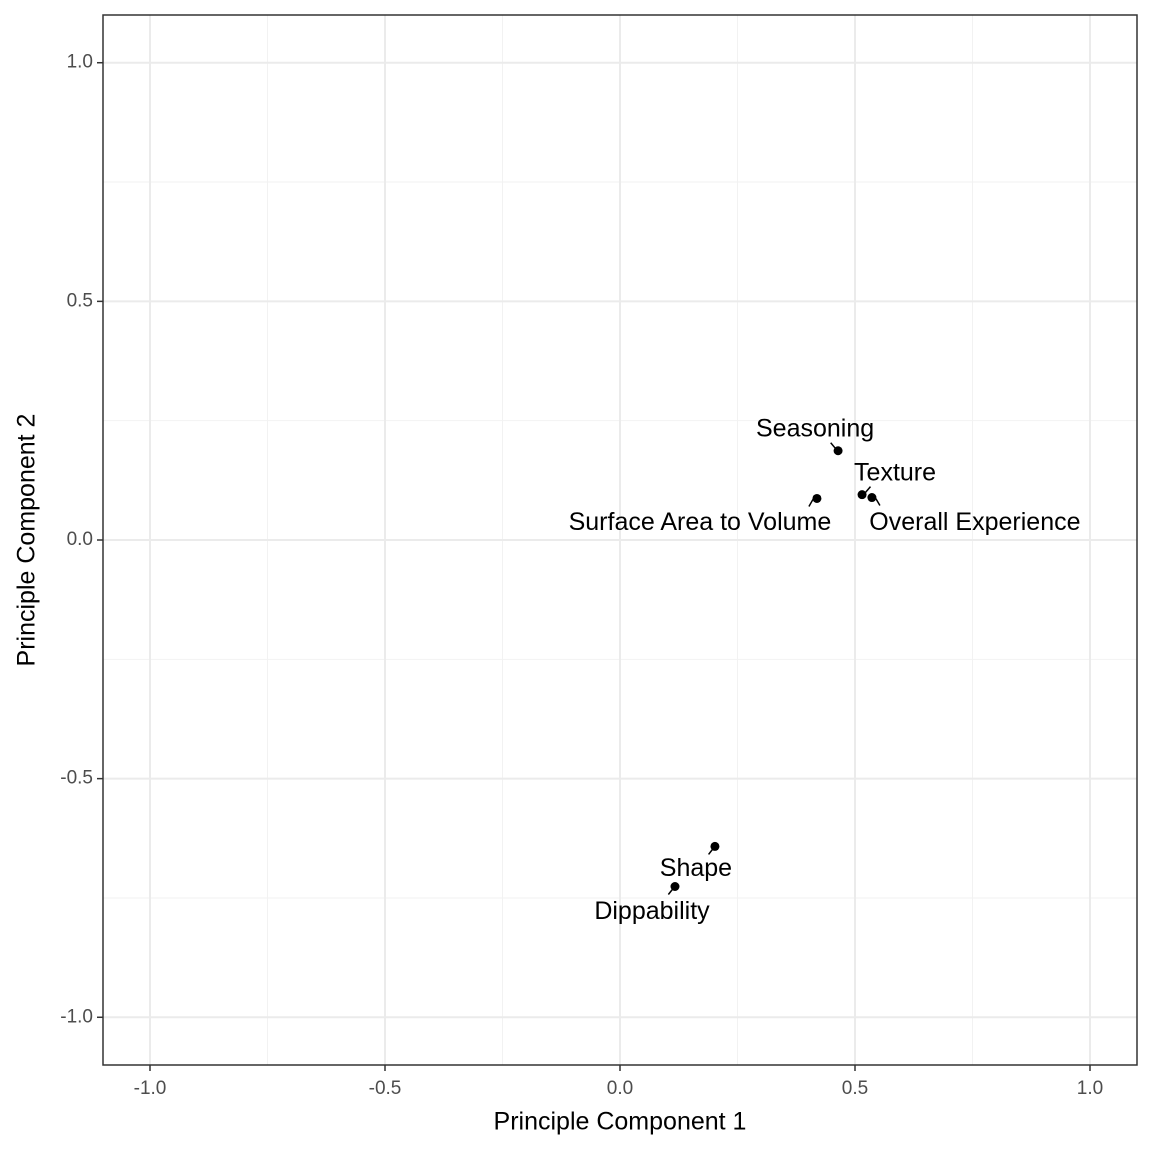 This screenshot has width=1152, height=1152. Describe the element at coordinates (620, 1088) in the screenshot. I see `x-tick-label: 0.0` at that location.